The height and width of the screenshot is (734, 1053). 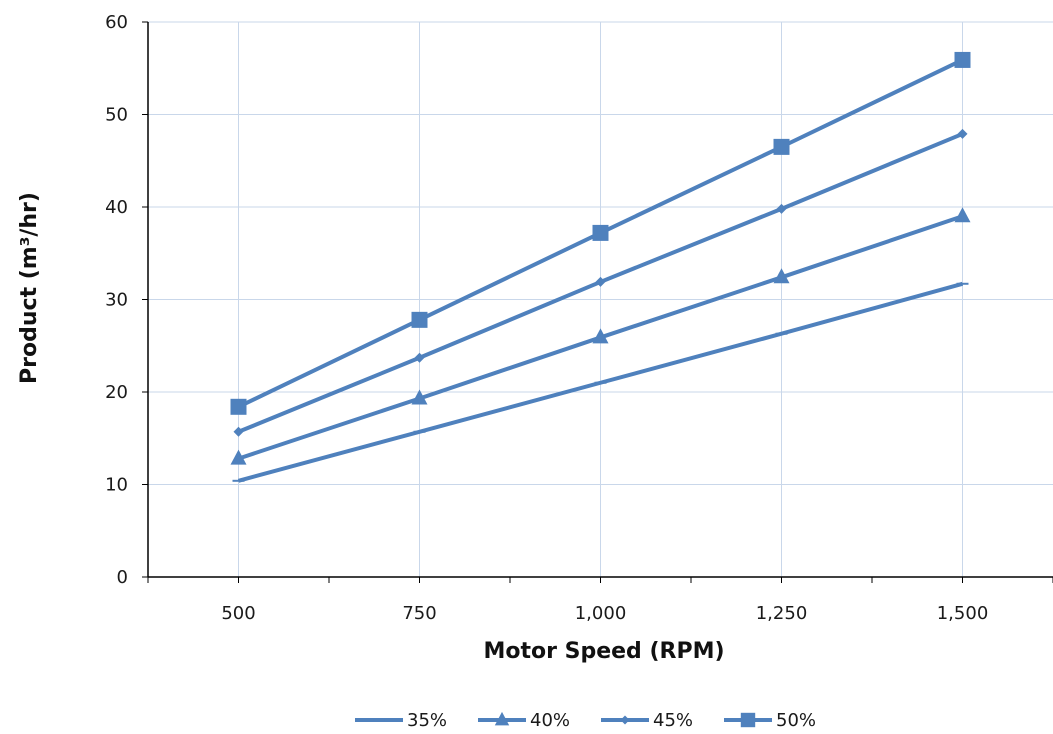 What do you see at coordinates (782, 613) in the screenshot?
I see `x-tick-label: 1,250` at bounding box center [782, 613].